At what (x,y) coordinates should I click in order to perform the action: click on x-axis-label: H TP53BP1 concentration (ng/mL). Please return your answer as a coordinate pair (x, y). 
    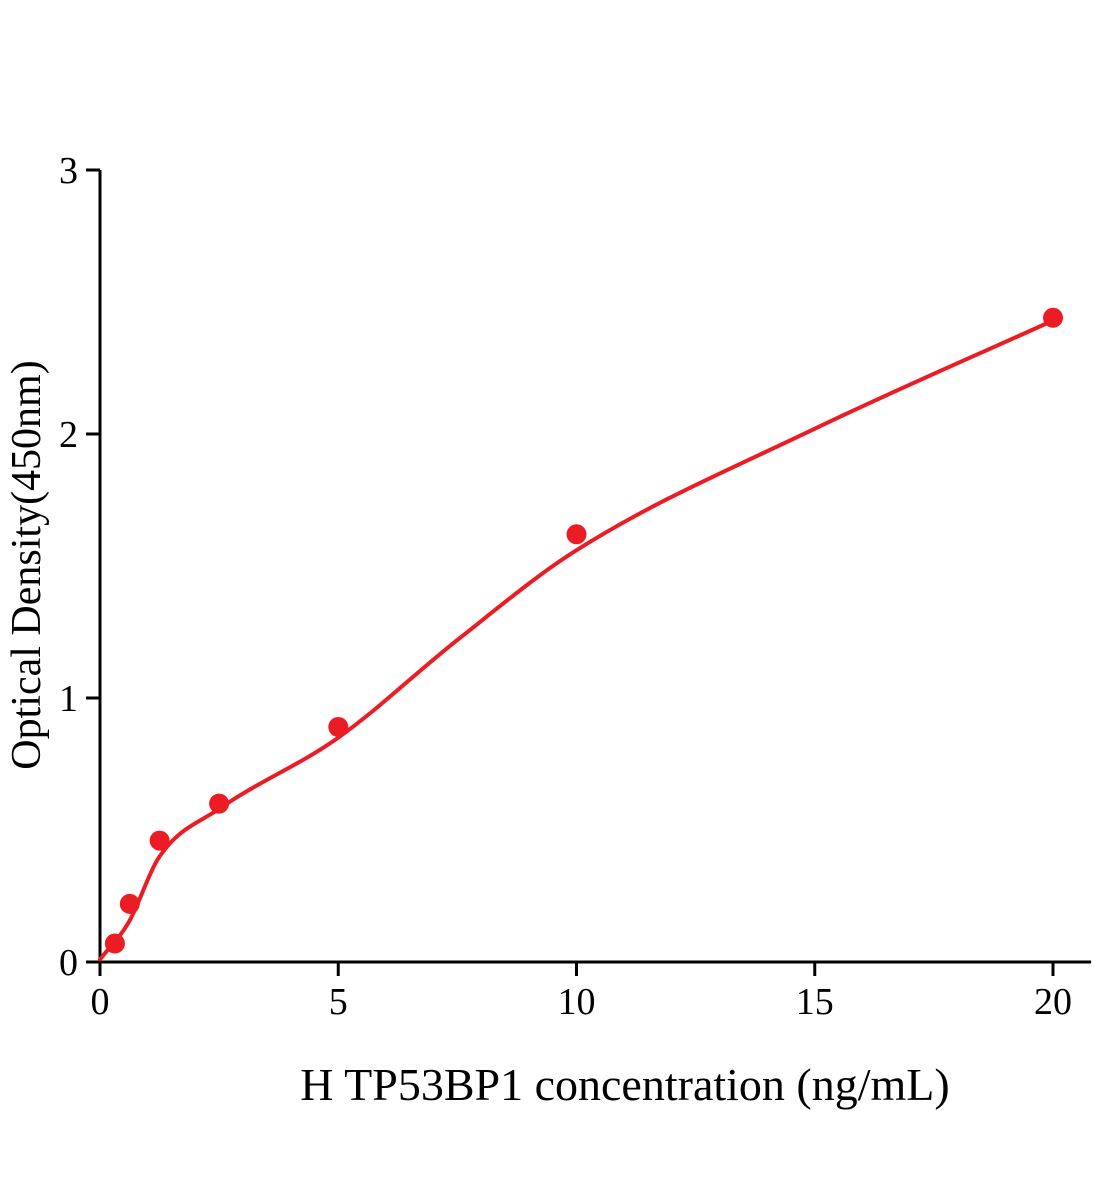
    Looking at the image, I should click on (624, 1084).